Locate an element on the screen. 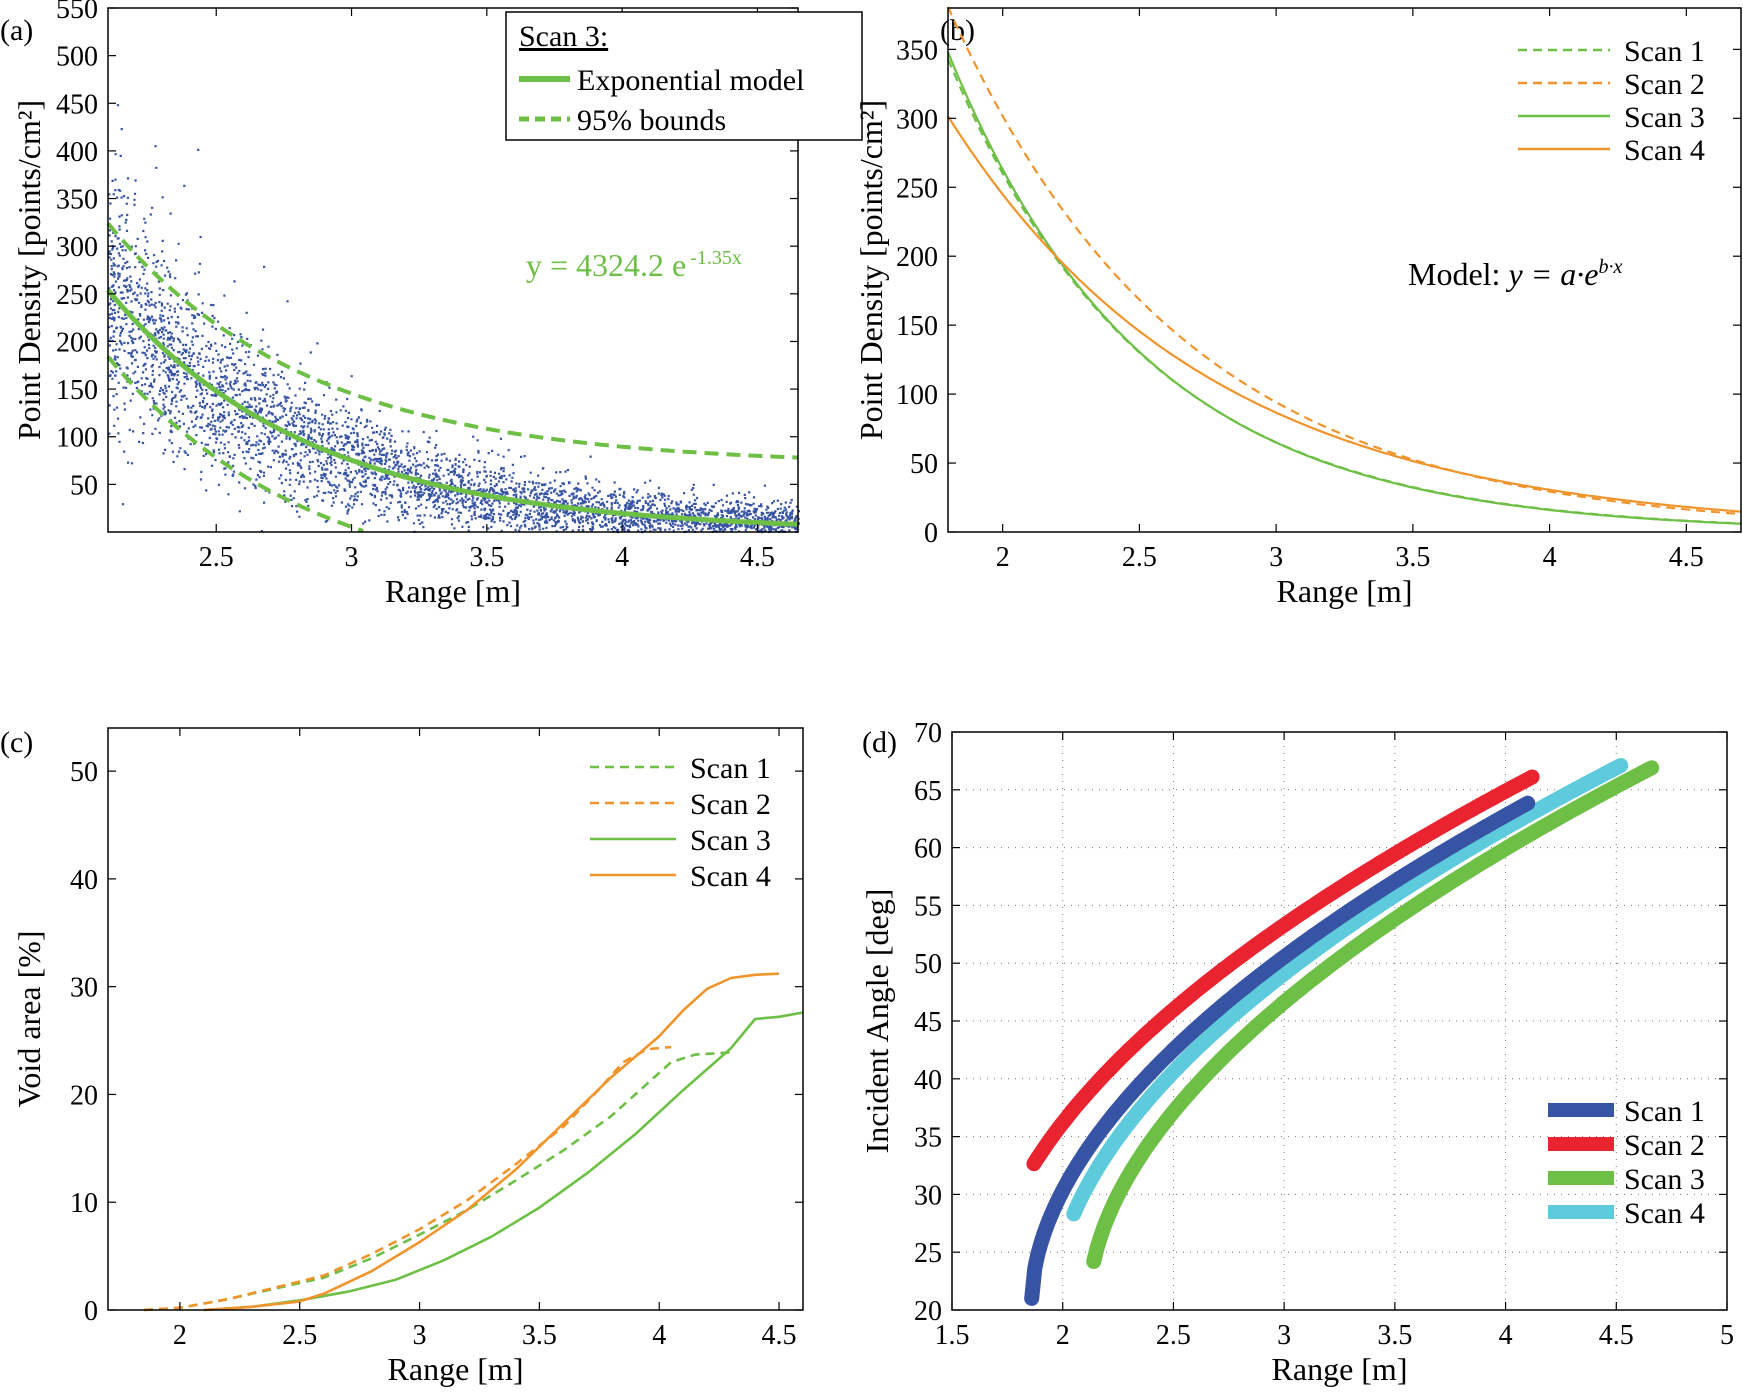  panel-a-ytick-label: 100 is located at coordinates (77, 438).